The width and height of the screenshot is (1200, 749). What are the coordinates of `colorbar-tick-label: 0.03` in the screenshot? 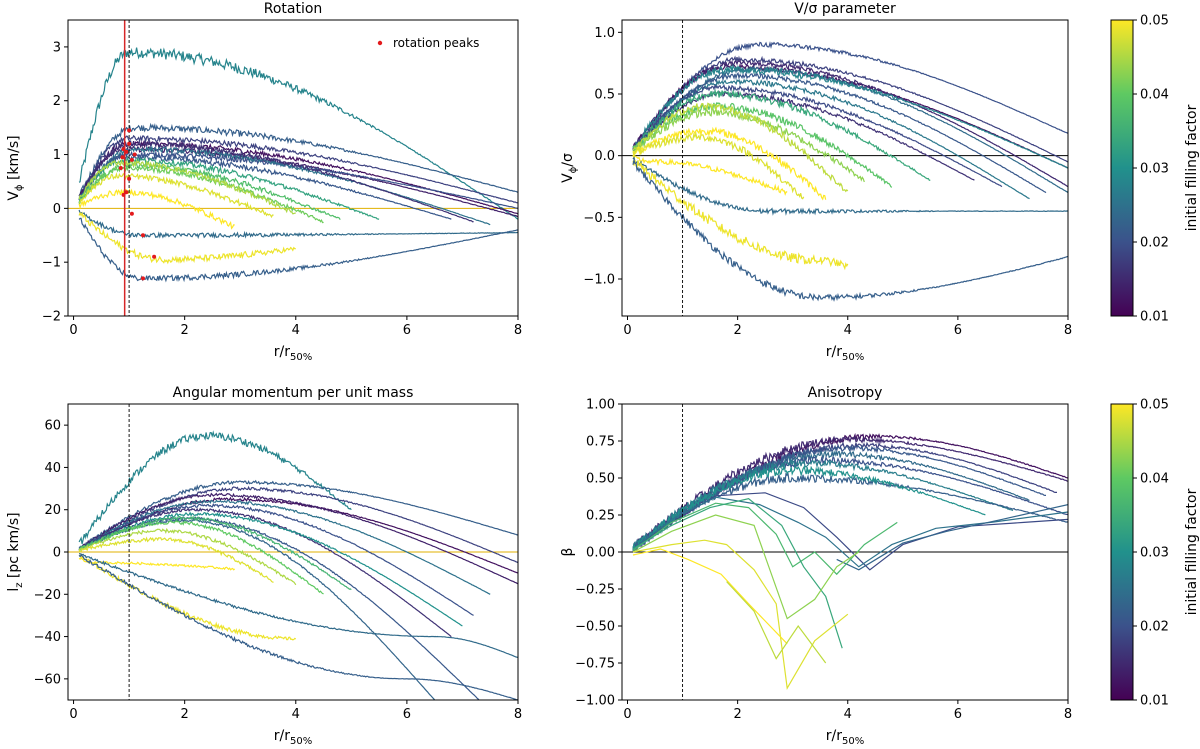 It's located at (1154, 553).